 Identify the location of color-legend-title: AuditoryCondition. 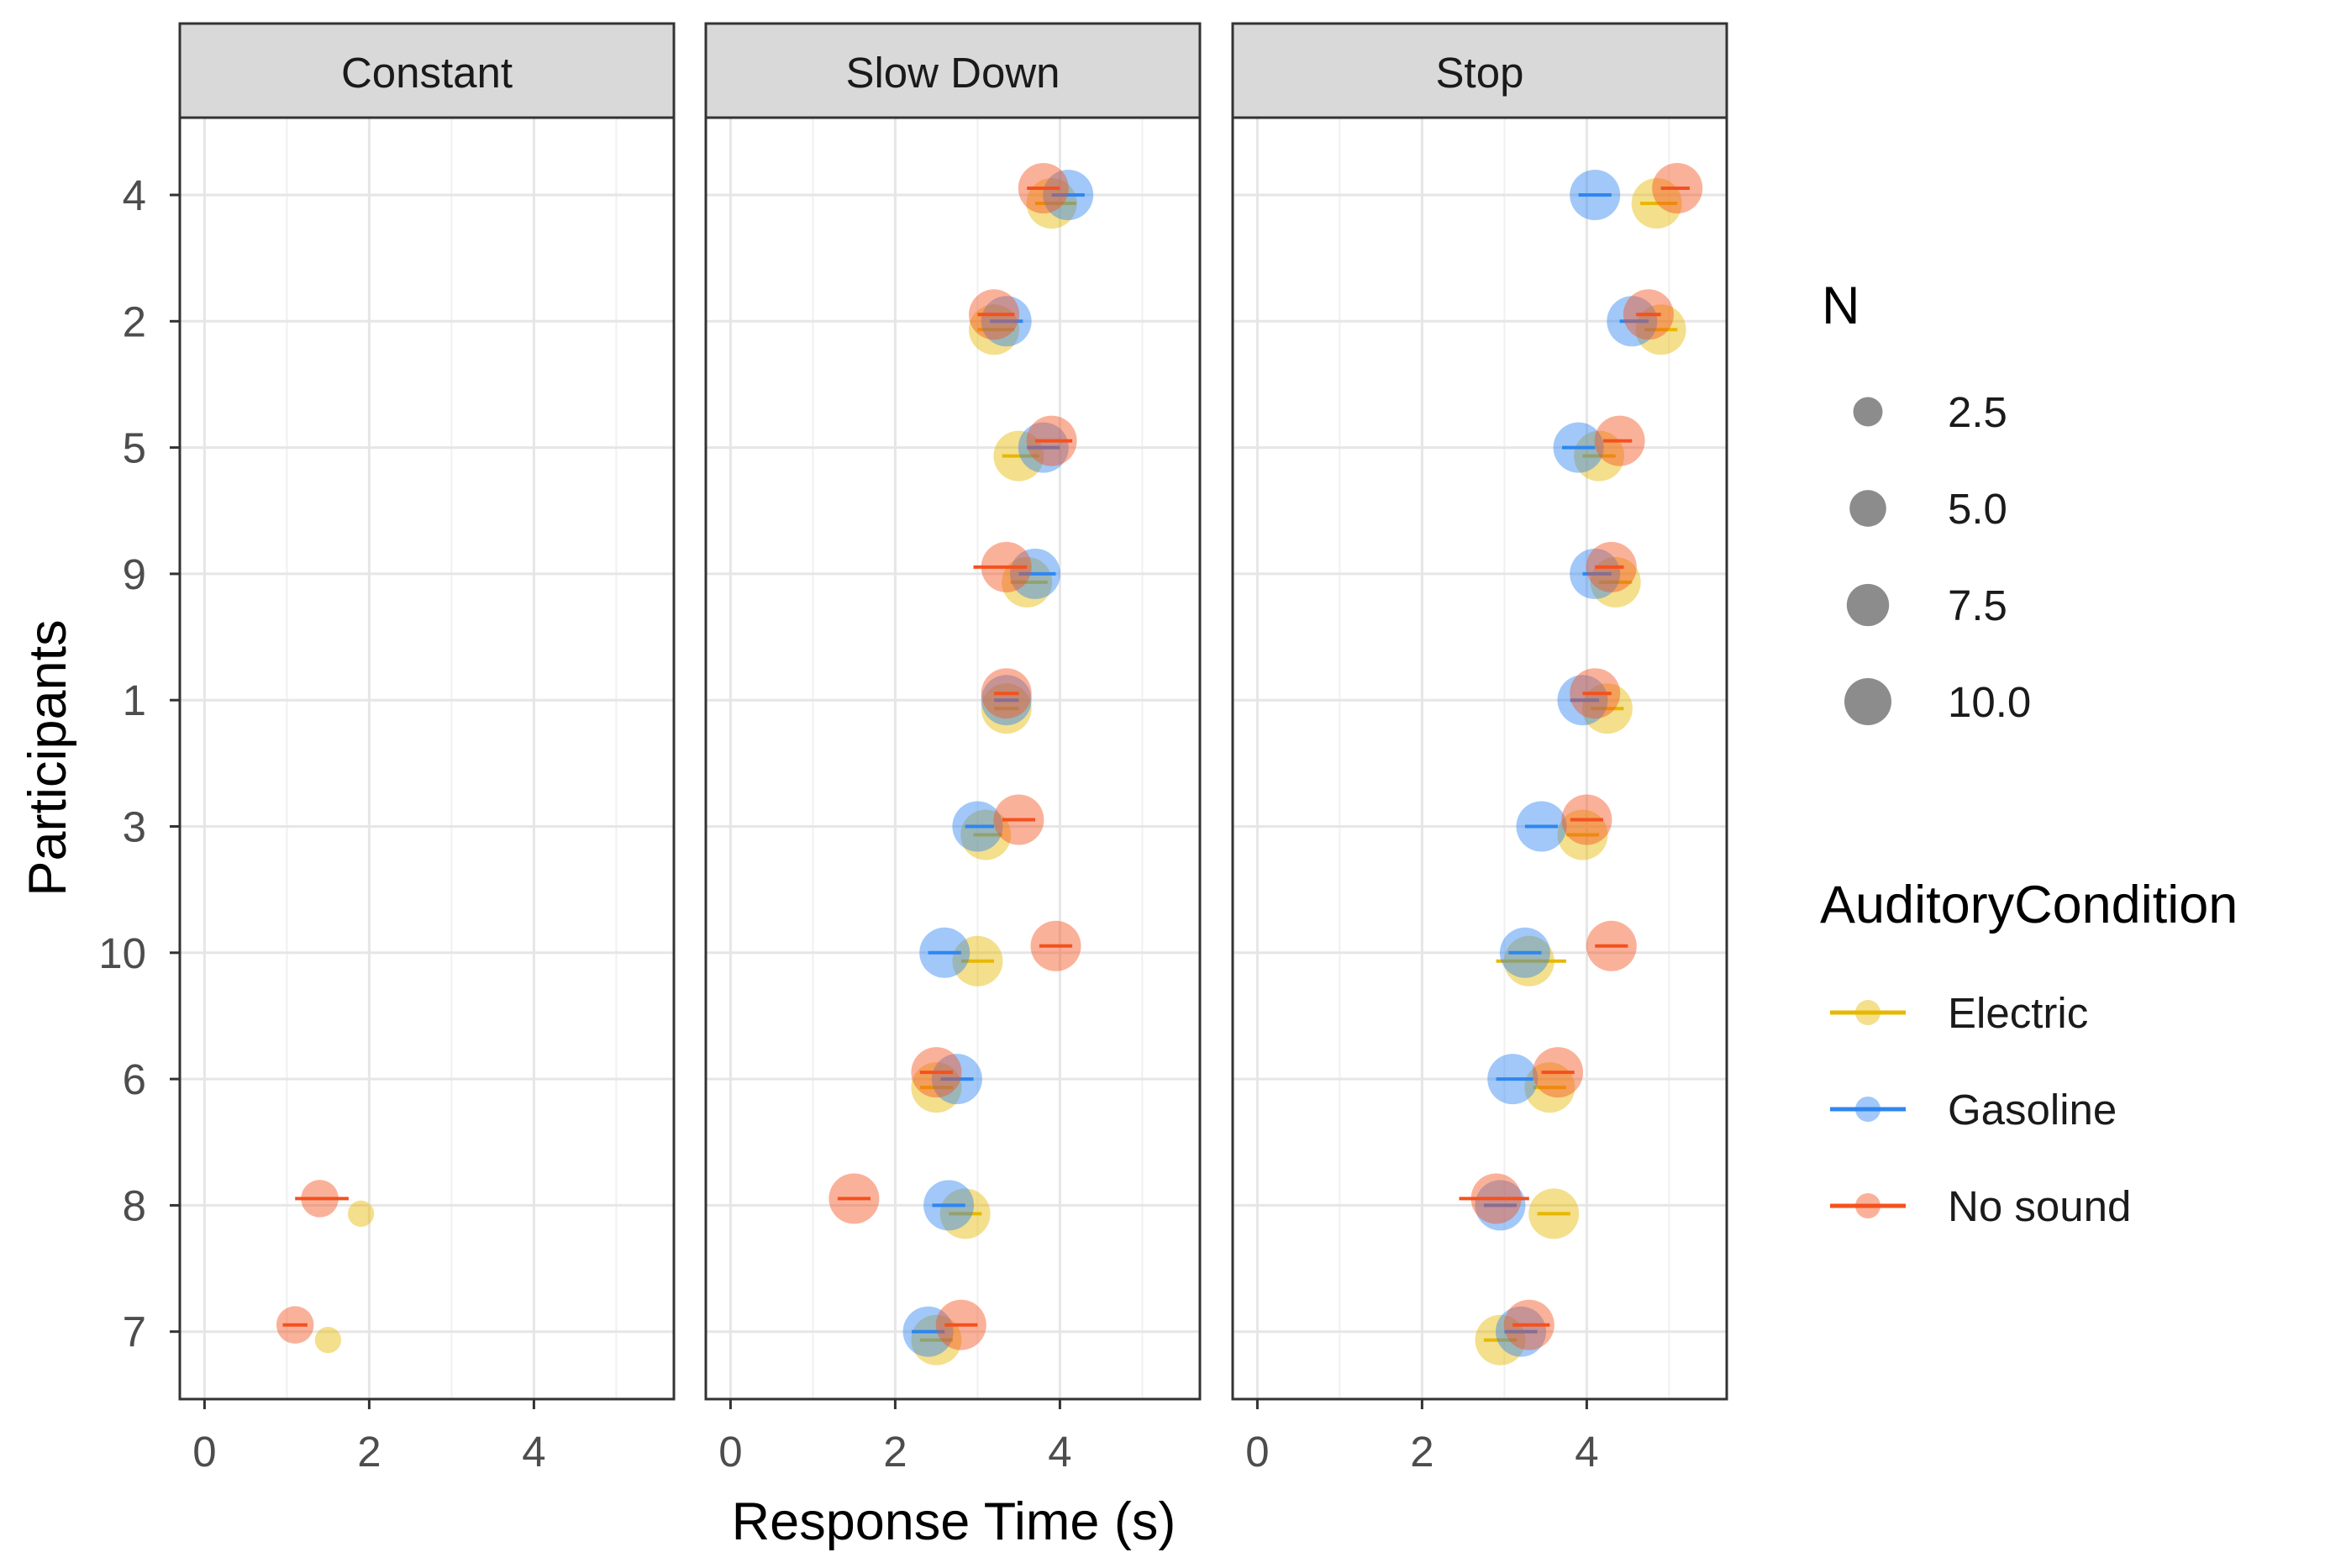
(2029, 905).